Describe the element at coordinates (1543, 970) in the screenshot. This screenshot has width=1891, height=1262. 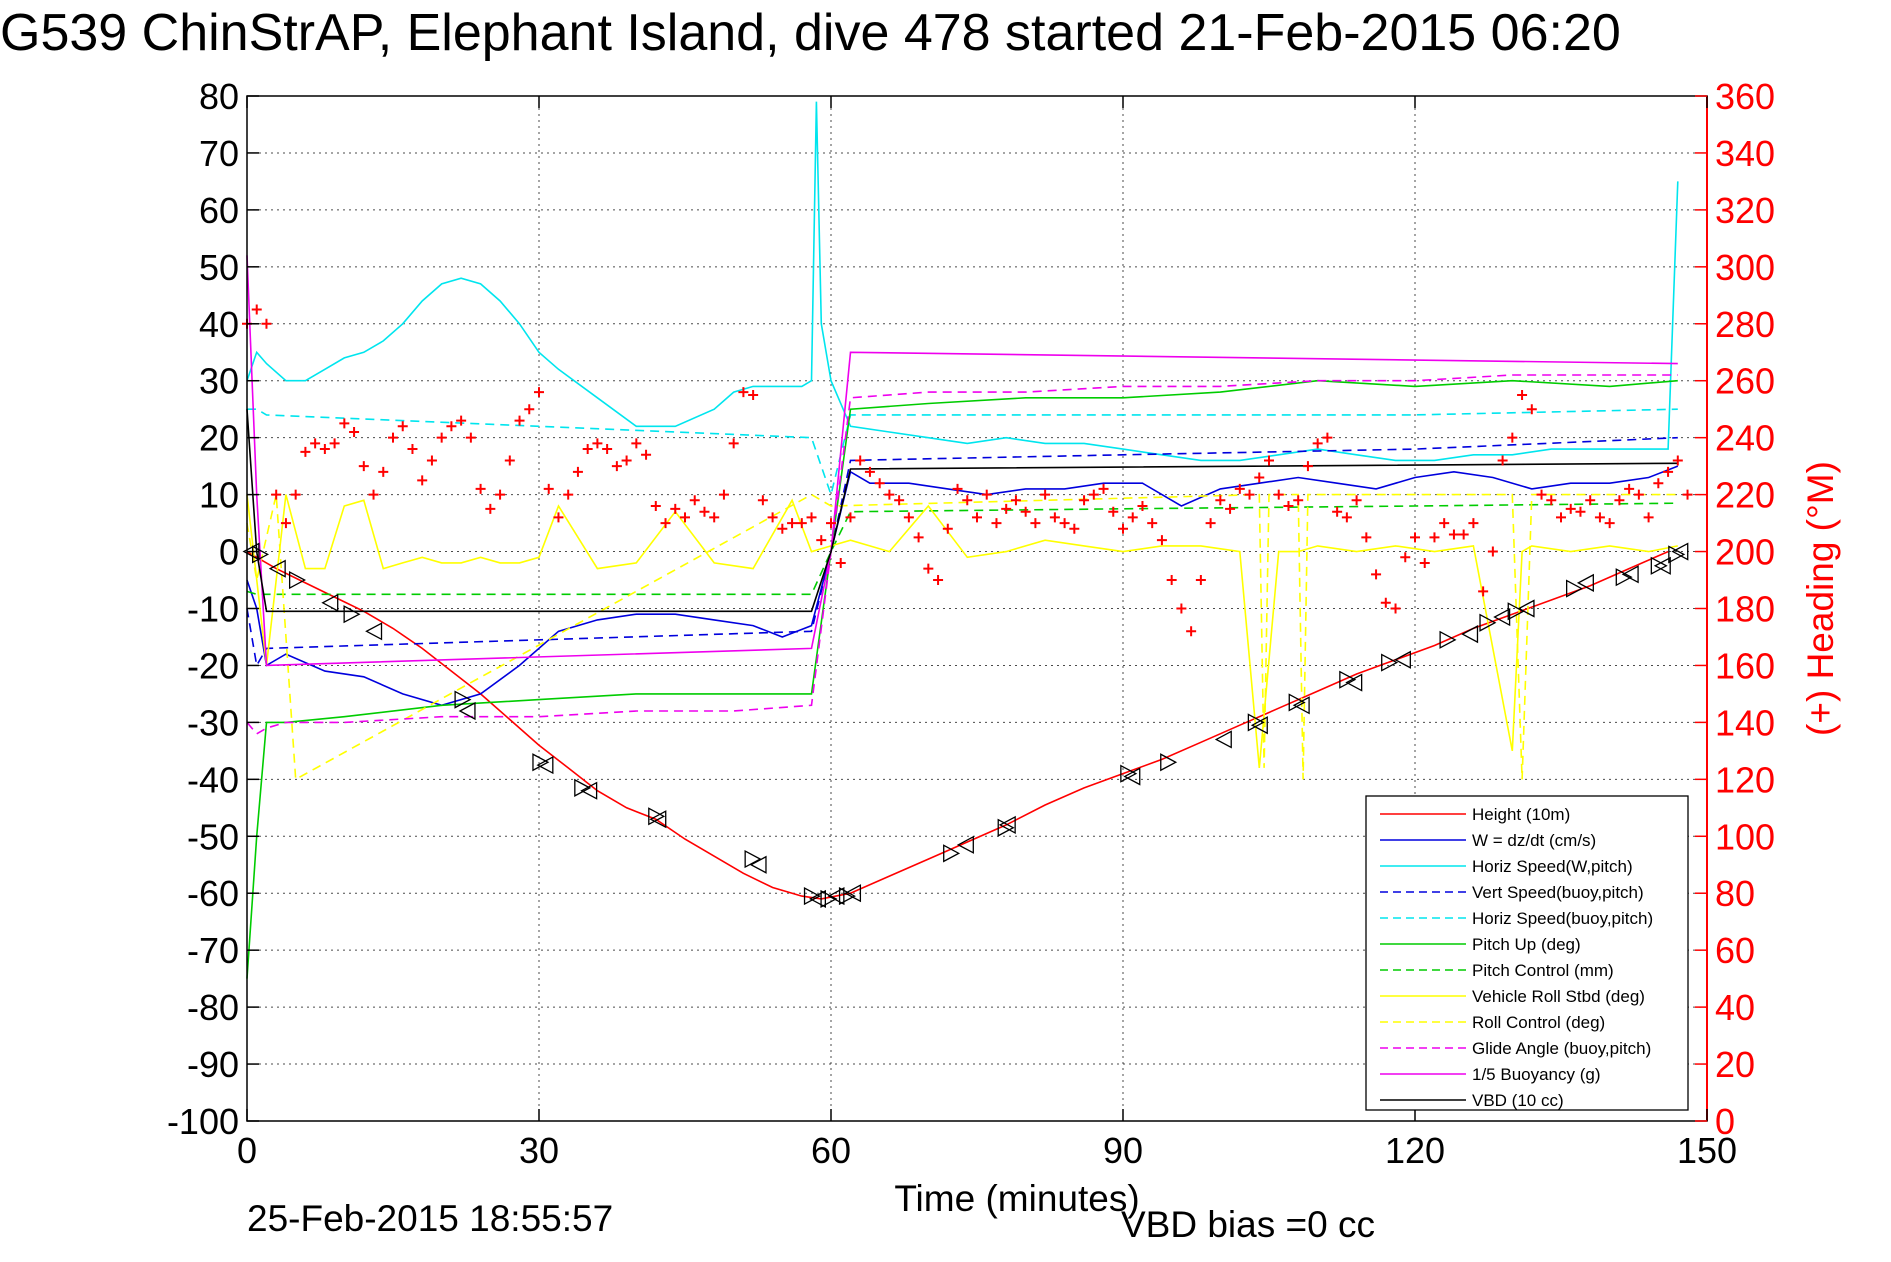
I see `legend-entry: Pitch Control (mm)` at that location.